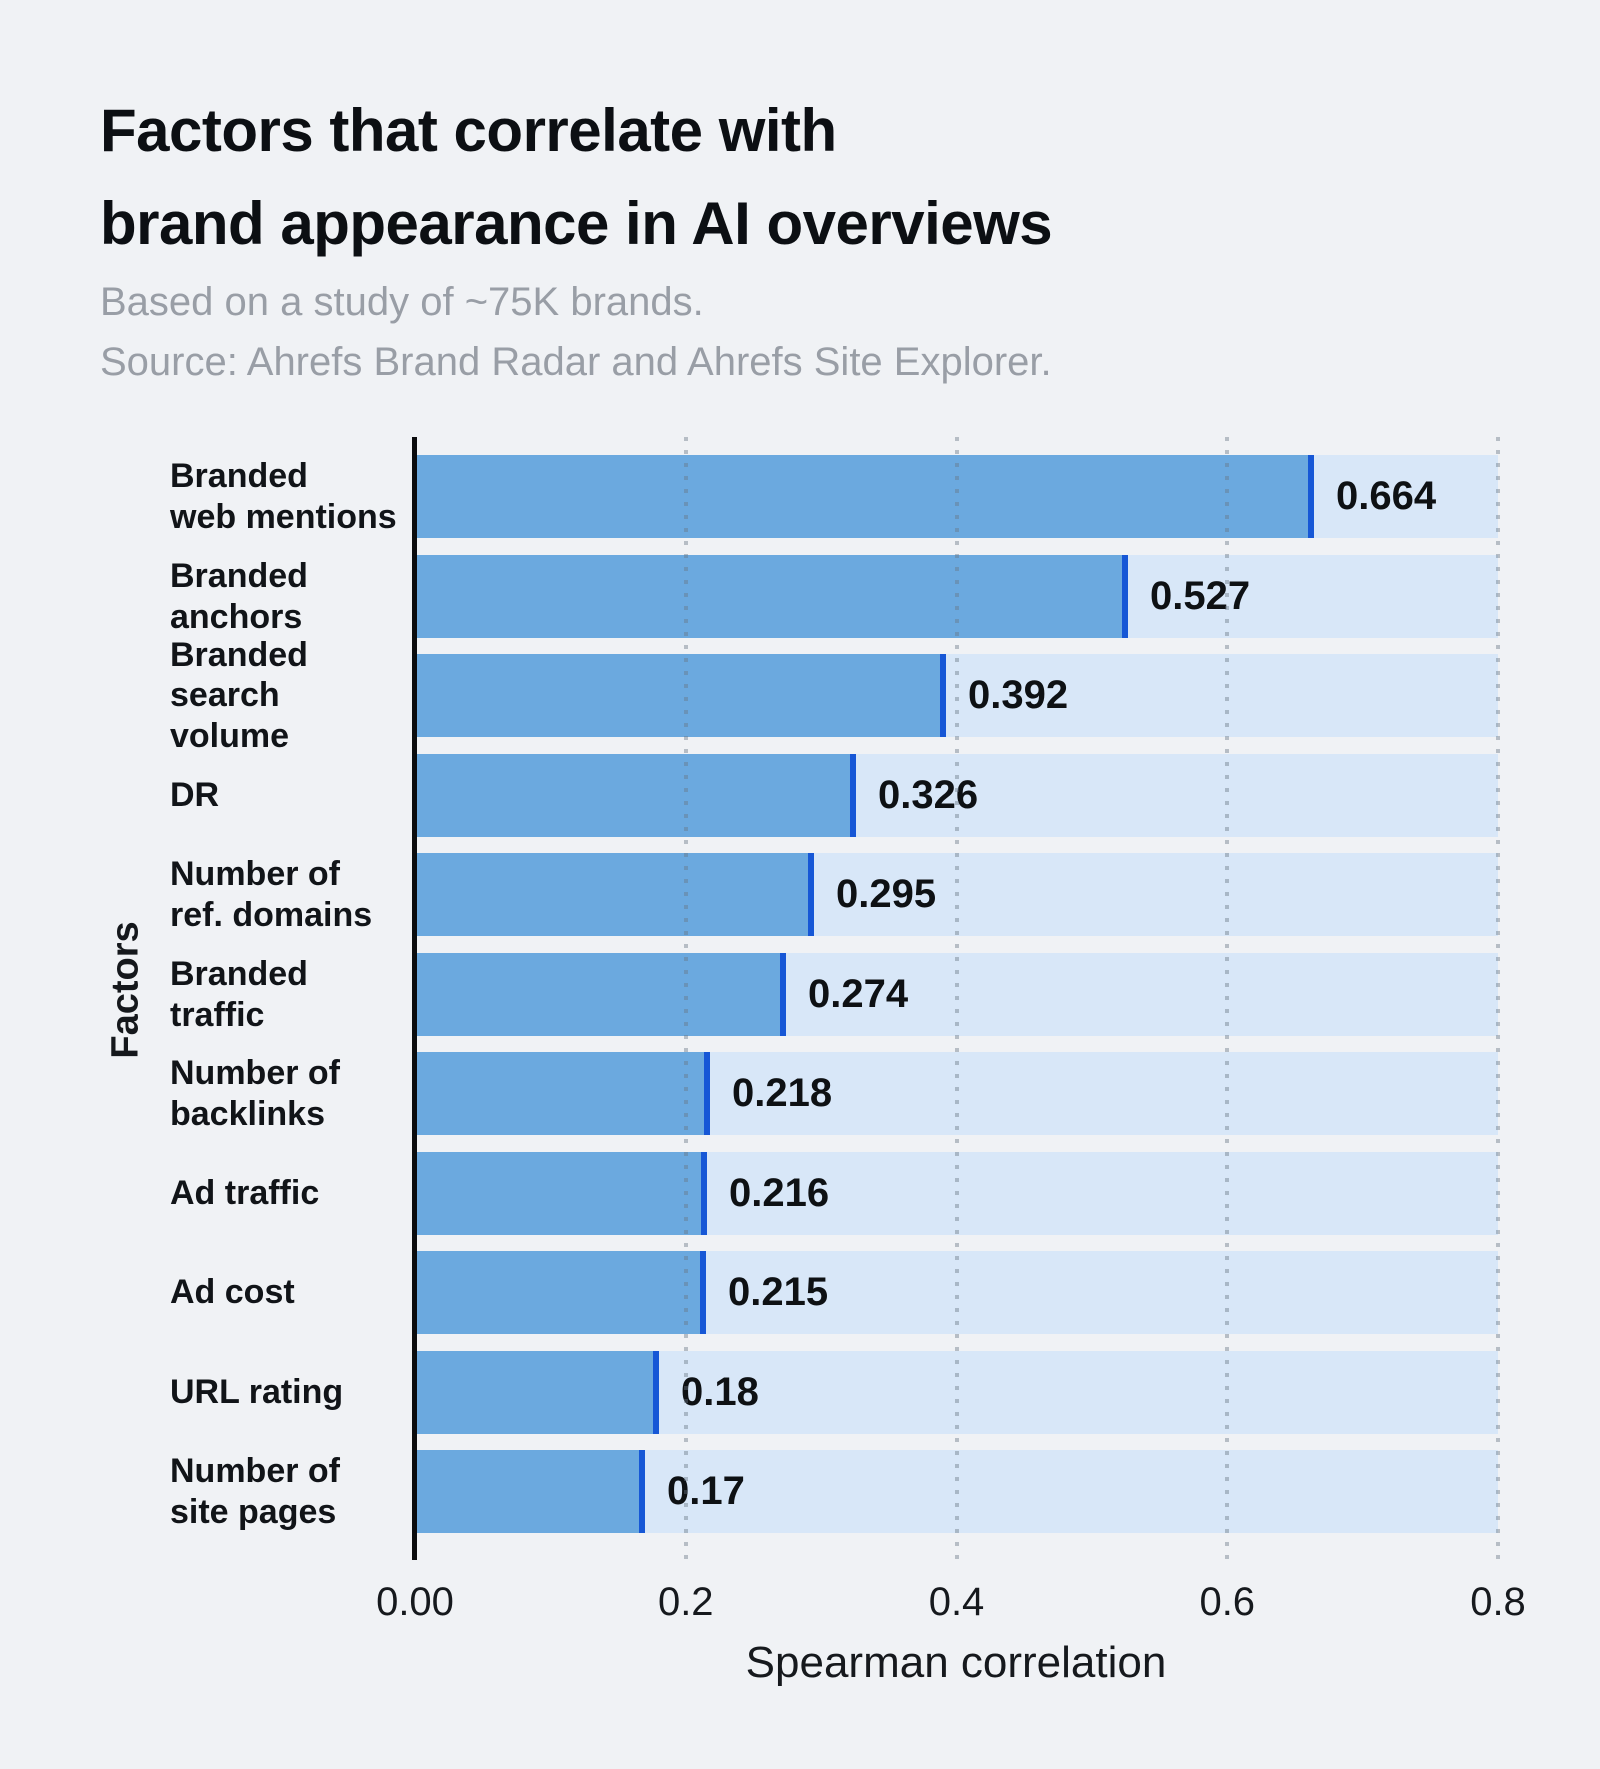  What do you see at coordinates (257, 1392) in the screenshot?
I see `category-label: URL rating` at bounding box center [257, 1392].